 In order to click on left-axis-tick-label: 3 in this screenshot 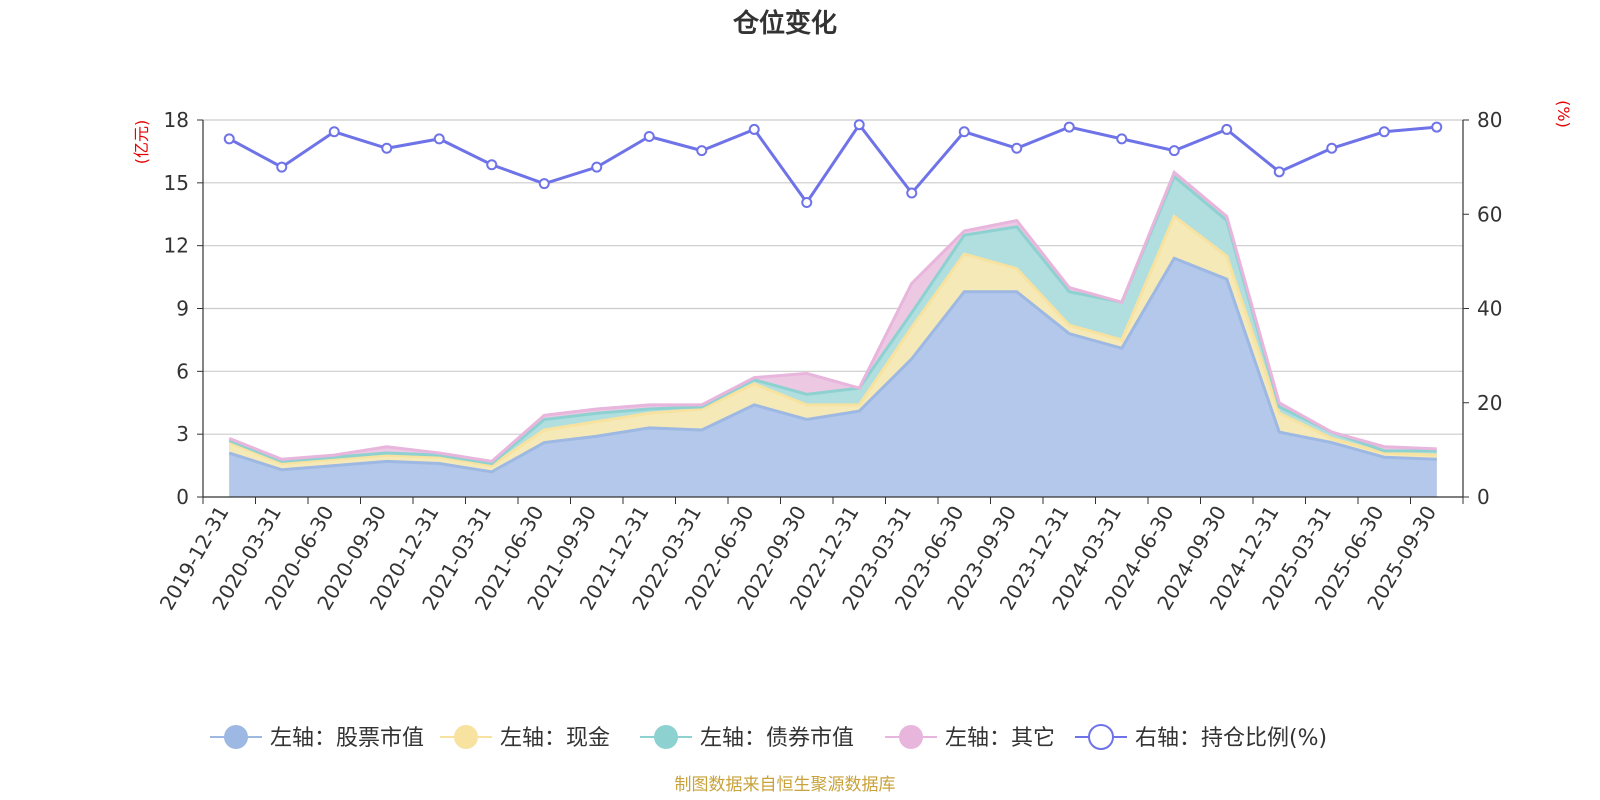, I will do `click(182, 434)`.